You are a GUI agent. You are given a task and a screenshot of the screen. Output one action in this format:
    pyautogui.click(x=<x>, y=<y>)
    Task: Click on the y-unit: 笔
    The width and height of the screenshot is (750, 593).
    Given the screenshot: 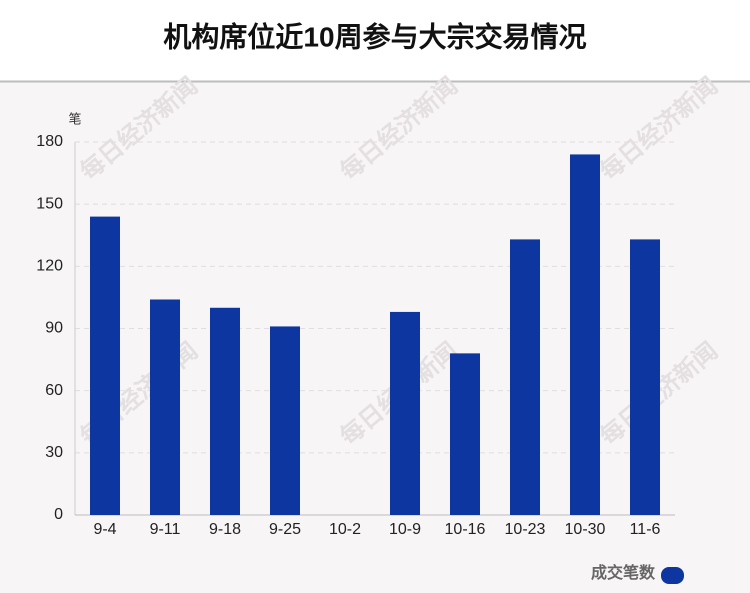 What is the action you would take?
    pyautogui.click(x=74, y=118)
    